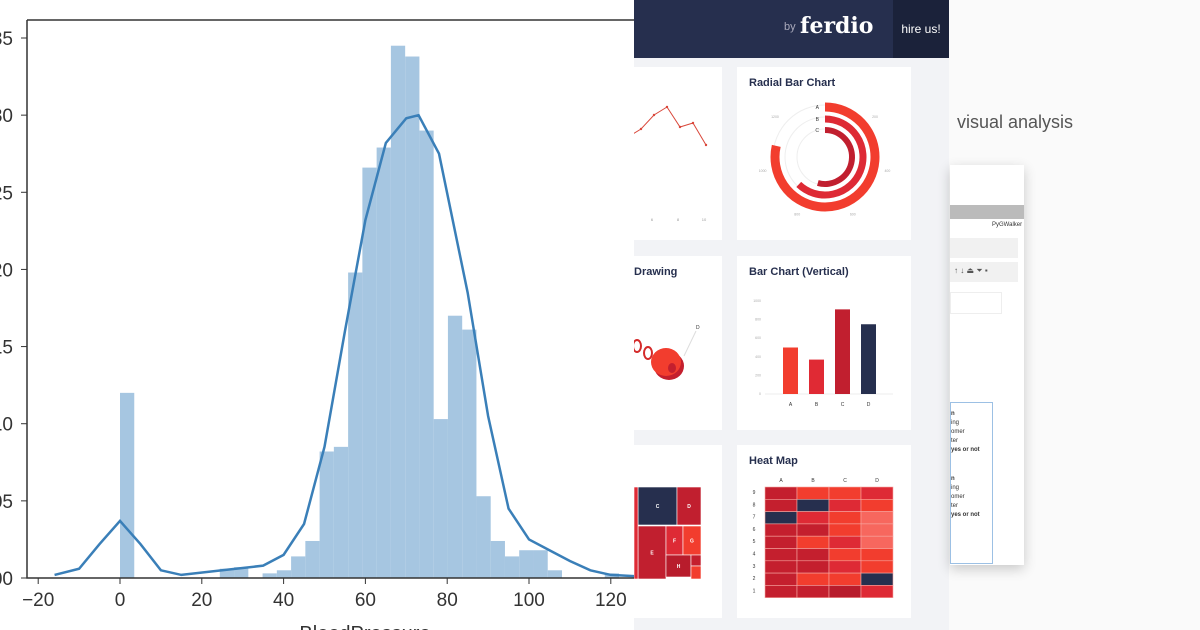 This screenshot has height=630, width=1200. Describe the element at coordinates (754, 591) in the screenshot. I see `row-label: 1` at that location.